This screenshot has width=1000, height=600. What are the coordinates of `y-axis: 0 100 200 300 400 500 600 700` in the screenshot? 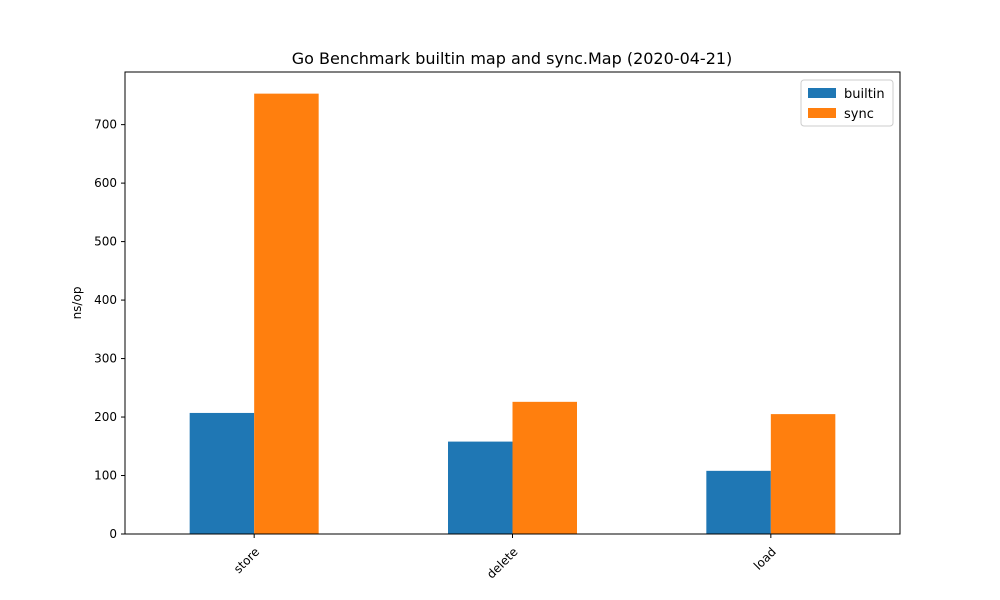 It's located at (109, 329).